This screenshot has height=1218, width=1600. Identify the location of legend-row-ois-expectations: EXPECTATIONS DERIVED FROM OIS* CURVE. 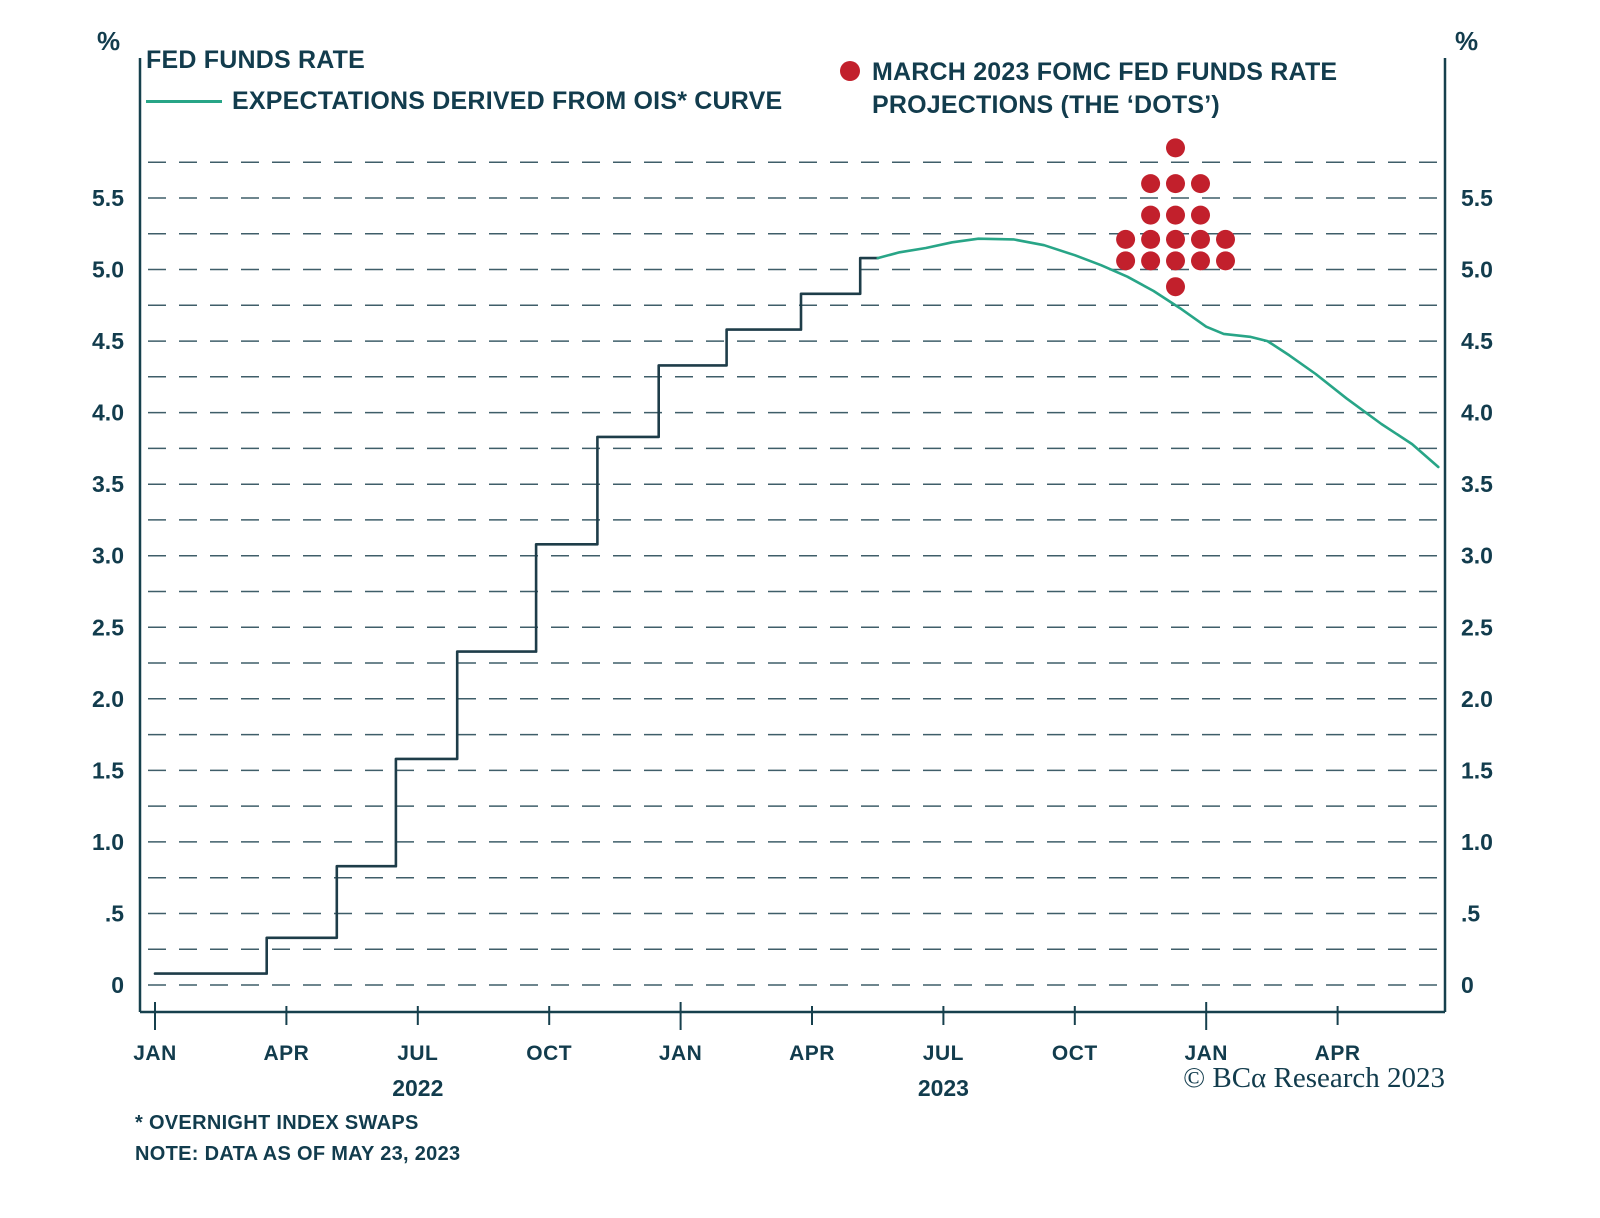
(464, 101).